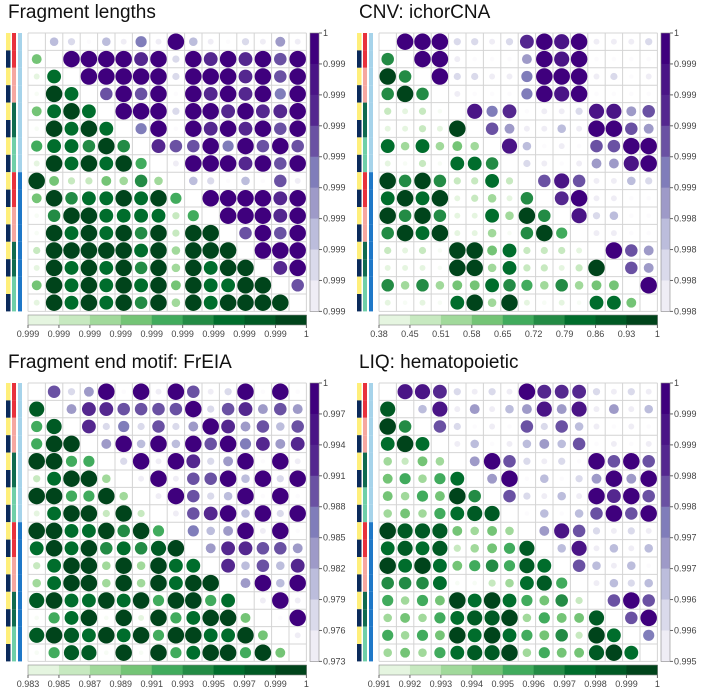 This screenshot has height=697, width=702. I want to click on colorbar-tick-label: 0.992, so click(410, 684).